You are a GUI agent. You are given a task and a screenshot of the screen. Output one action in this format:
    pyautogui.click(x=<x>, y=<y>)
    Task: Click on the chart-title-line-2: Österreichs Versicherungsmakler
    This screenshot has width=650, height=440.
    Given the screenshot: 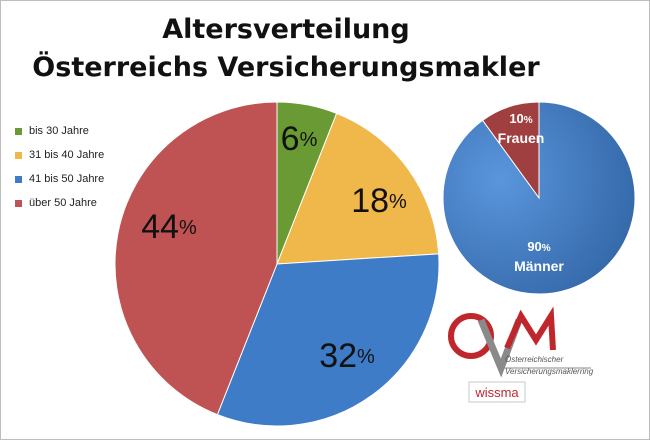 What is the action you would take?
    pyautogui.click(x=286, y=67)
    